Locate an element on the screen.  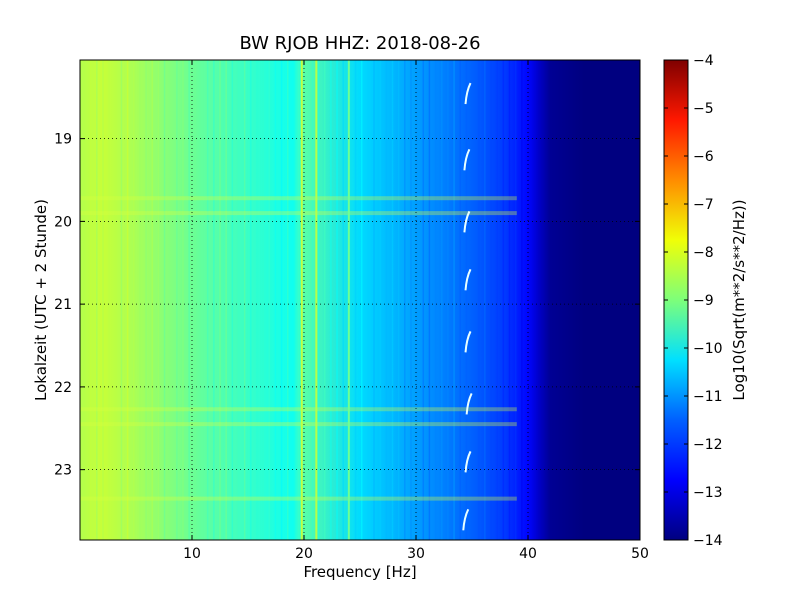
y-tick-label: 23 is located at coordinates (63, 471).